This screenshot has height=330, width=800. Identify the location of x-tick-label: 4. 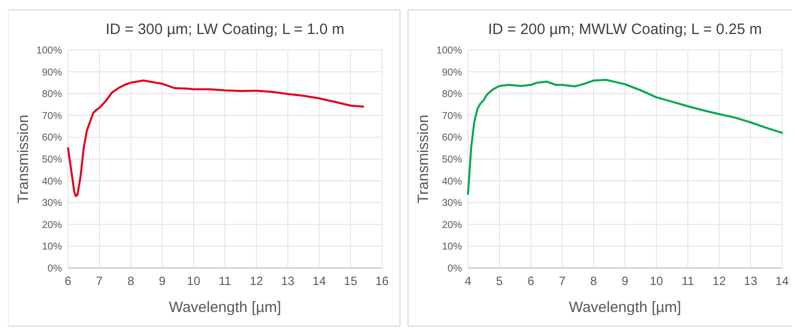
(468, 281).